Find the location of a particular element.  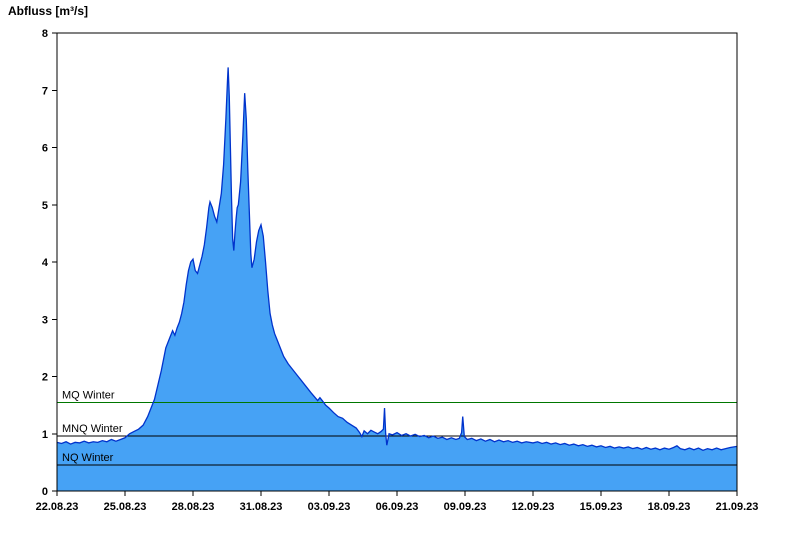

x-tick-label: 06.09.23 is located at coordinates (397, 507).